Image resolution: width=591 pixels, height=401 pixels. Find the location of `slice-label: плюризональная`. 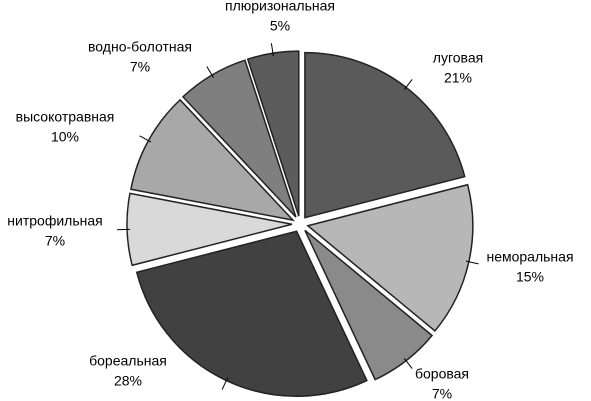

slice-label: плюризональная is located at coordinates (280, 7).